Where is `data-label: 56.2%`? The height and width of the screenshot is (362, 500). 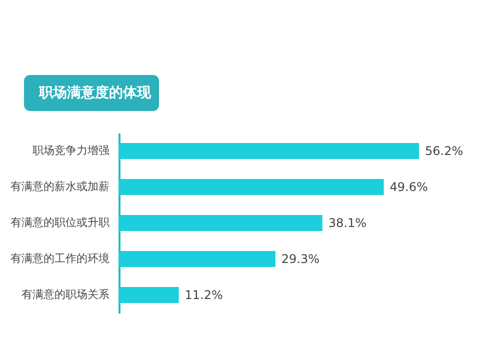
data-label: 56.2% is located at coordinates (444, 151).